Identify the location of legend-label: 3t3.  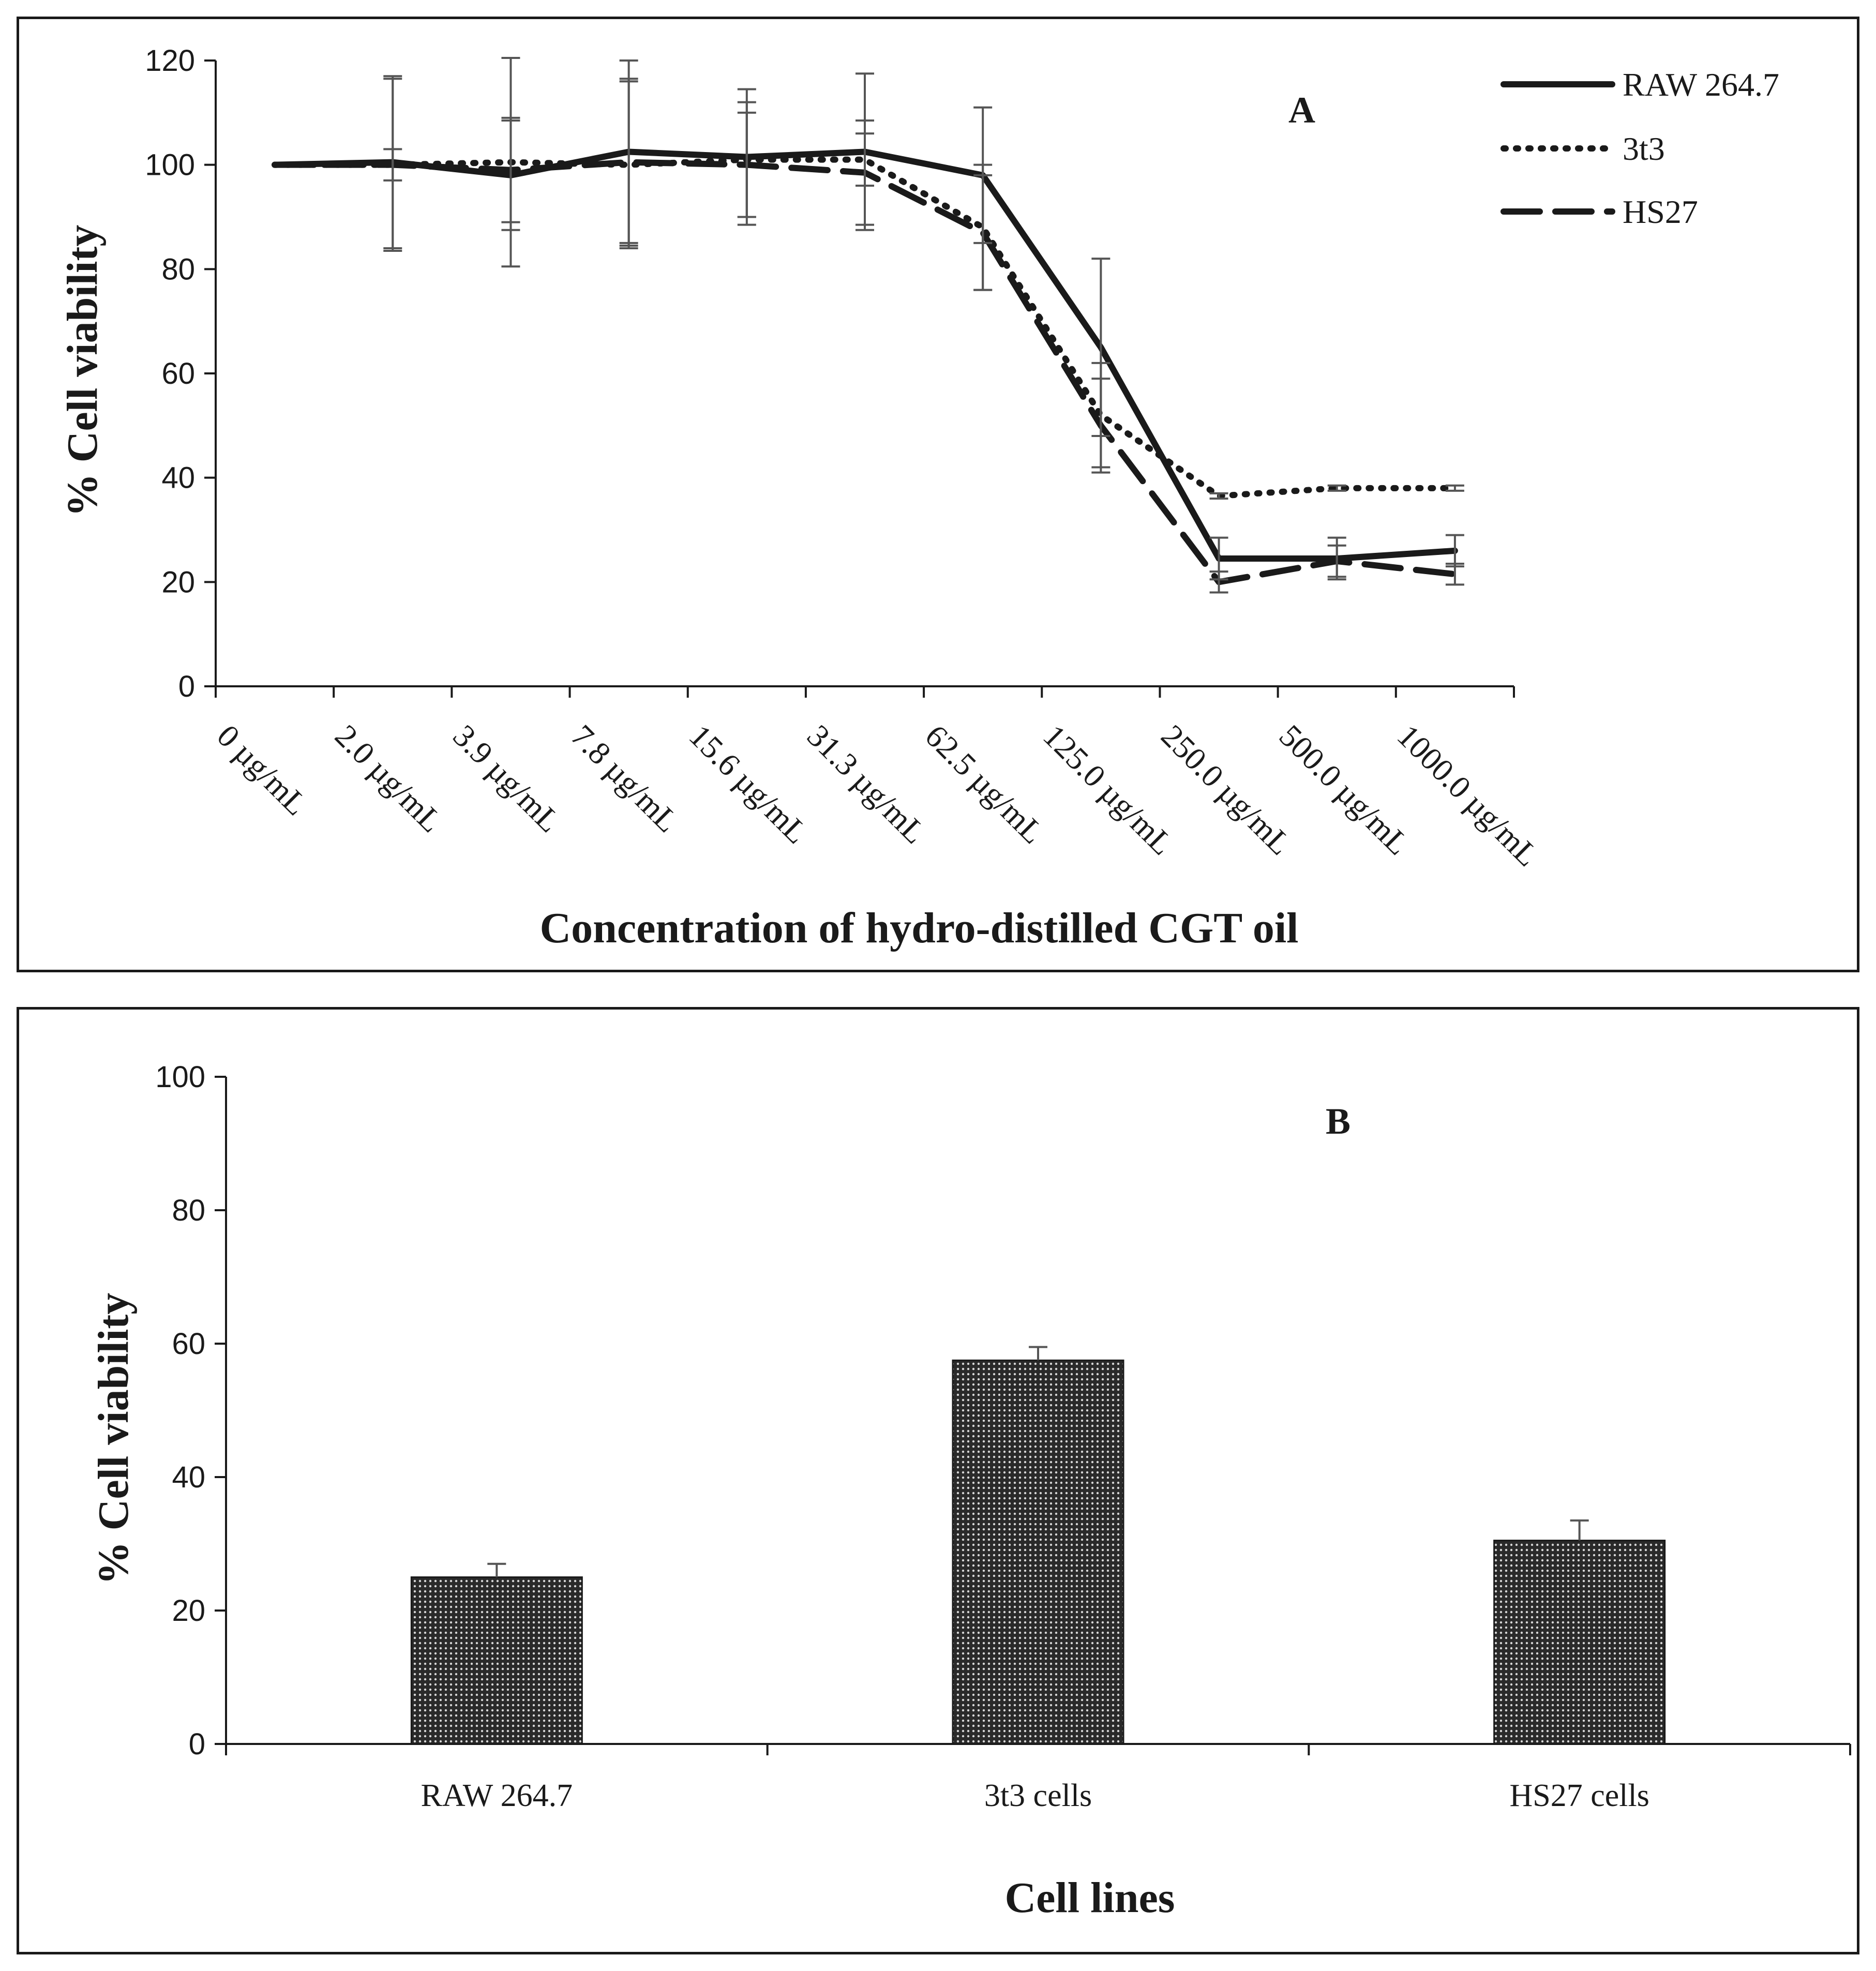
(1644, 148).